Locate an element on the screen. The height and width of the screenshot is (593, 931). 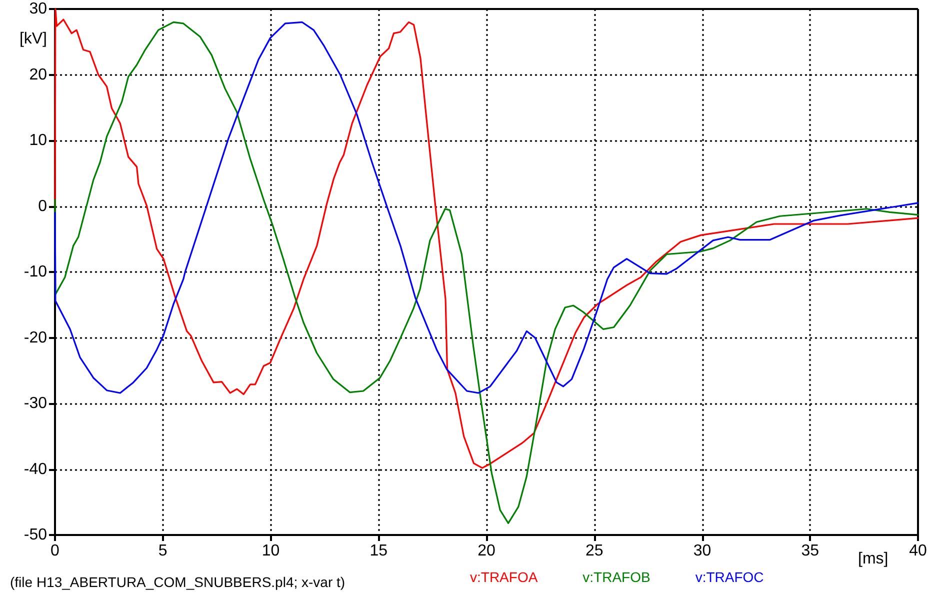
x-tick-label: 10 is located at coordinates (271, 551).